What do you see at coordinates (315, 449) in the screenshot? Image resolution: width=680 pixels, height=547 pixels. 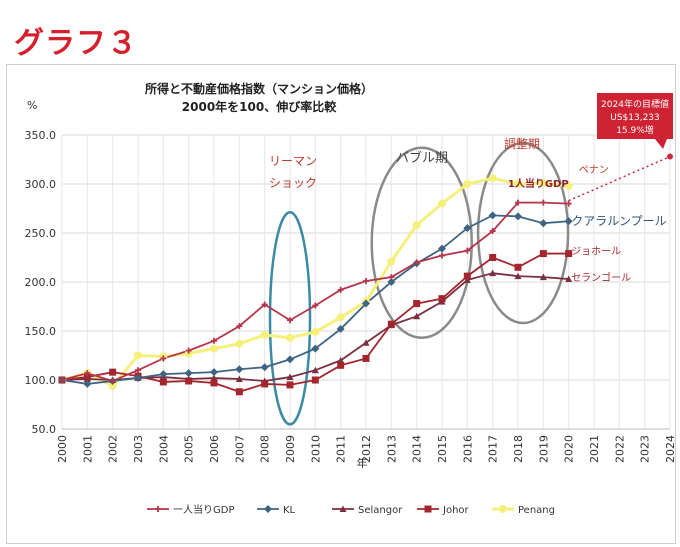 I see `x-tick-label: 2010` at bounding box center [315, 449].